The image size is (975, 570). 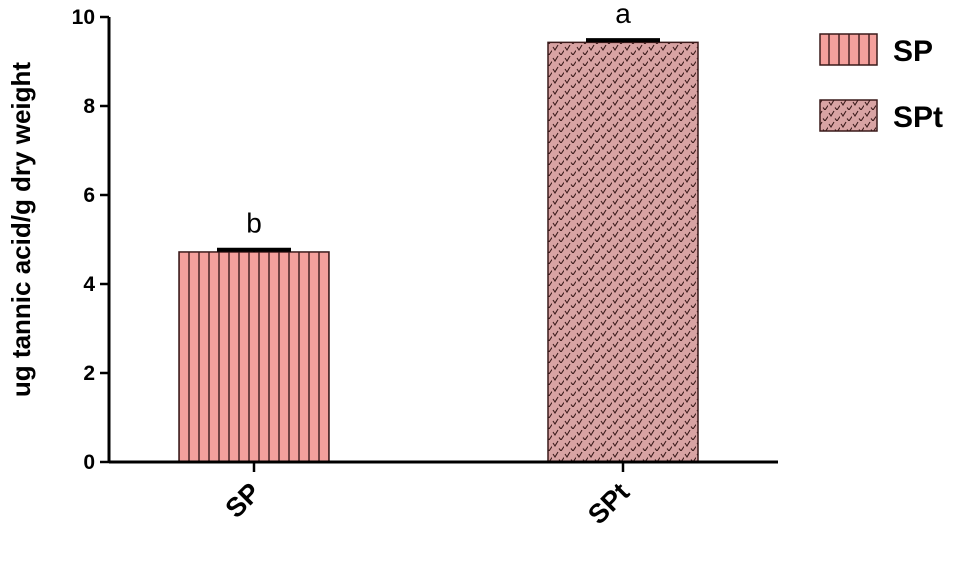 I want to click on y-tick-label: 10, so click(x=83, y=17).